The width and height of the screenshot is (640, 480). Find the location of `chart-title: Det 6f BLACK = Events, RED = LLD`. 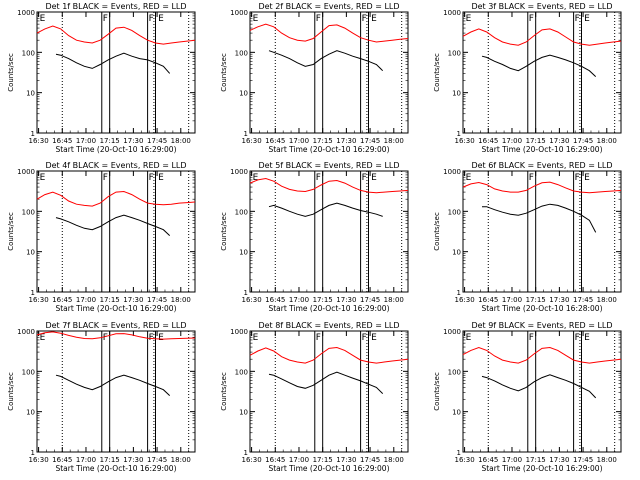

chart-title: Det 6f BLACK = Events, RED = LLD is located at coordinates (541, 165).